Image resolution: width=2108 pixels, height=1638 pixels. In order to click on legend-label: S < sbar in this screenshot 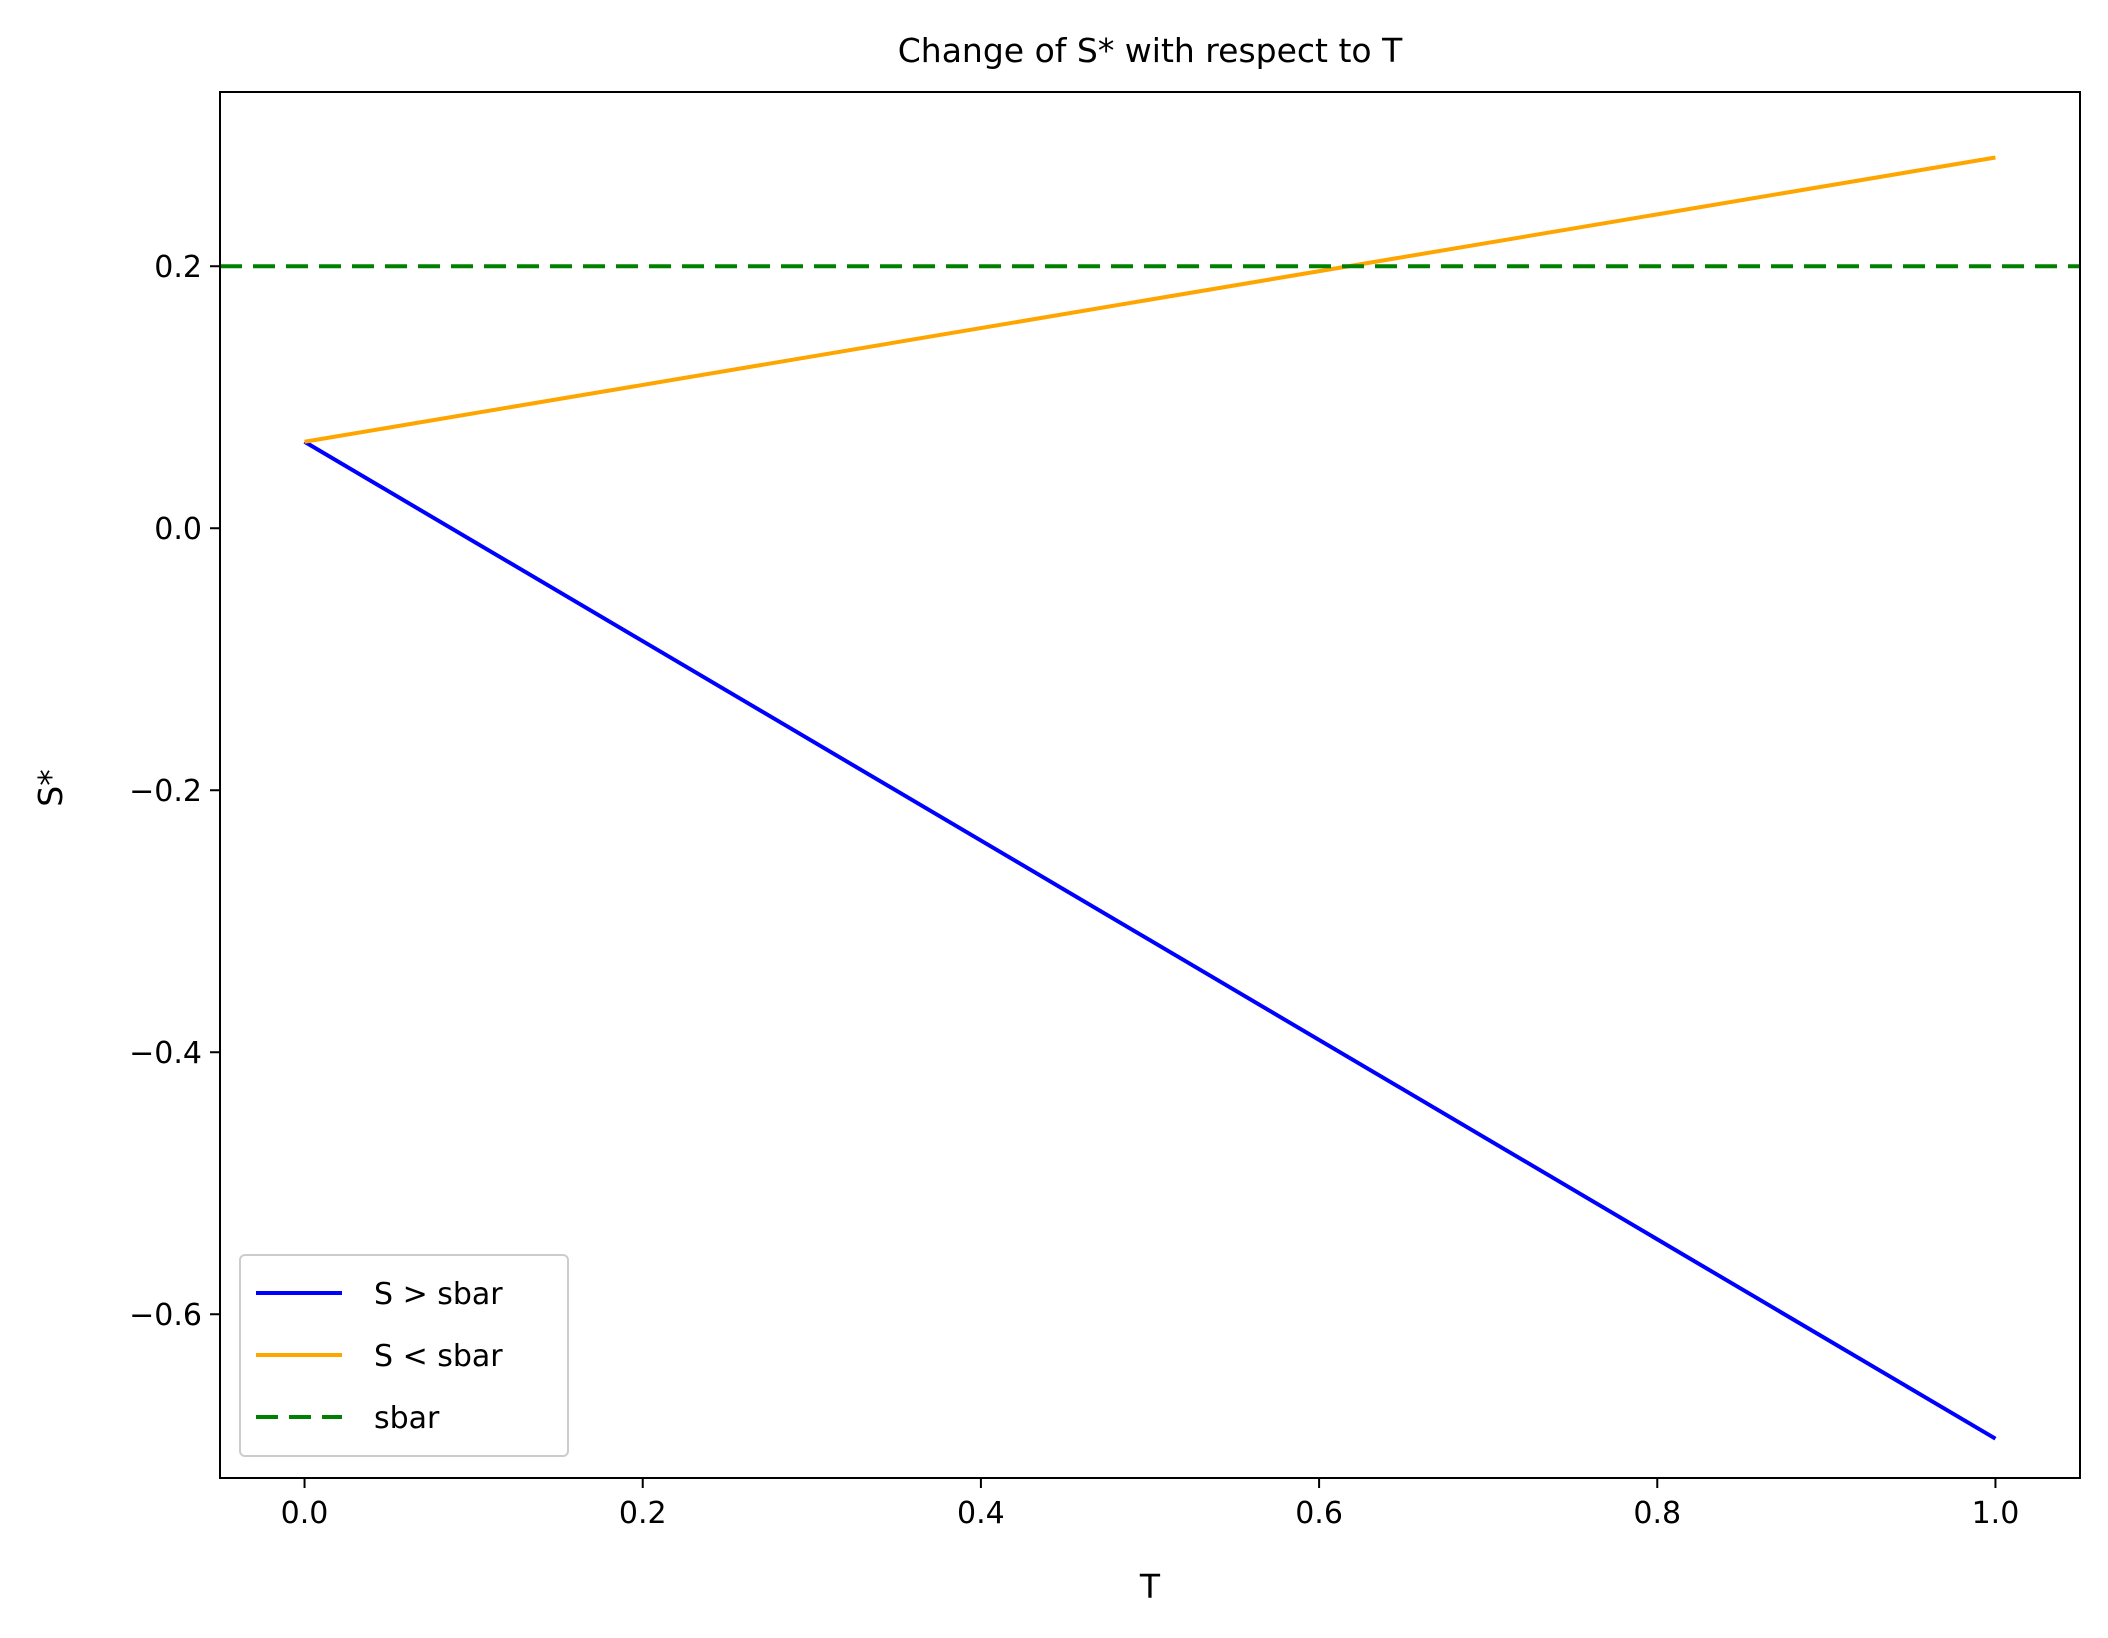, I will do `click(438, 1356)`.